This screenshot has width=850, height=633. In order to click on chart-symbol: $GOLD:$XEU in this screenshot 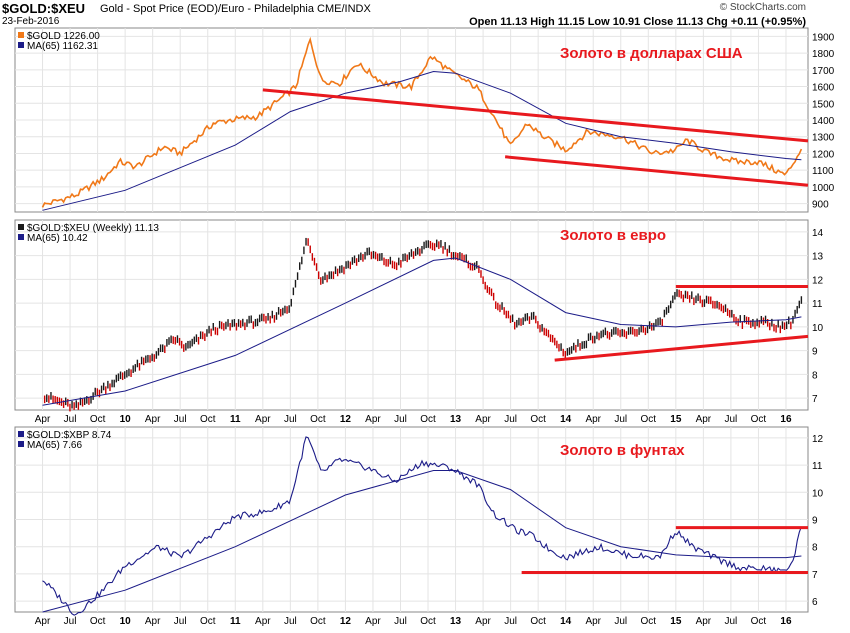, I will do `click(44, 8)`.